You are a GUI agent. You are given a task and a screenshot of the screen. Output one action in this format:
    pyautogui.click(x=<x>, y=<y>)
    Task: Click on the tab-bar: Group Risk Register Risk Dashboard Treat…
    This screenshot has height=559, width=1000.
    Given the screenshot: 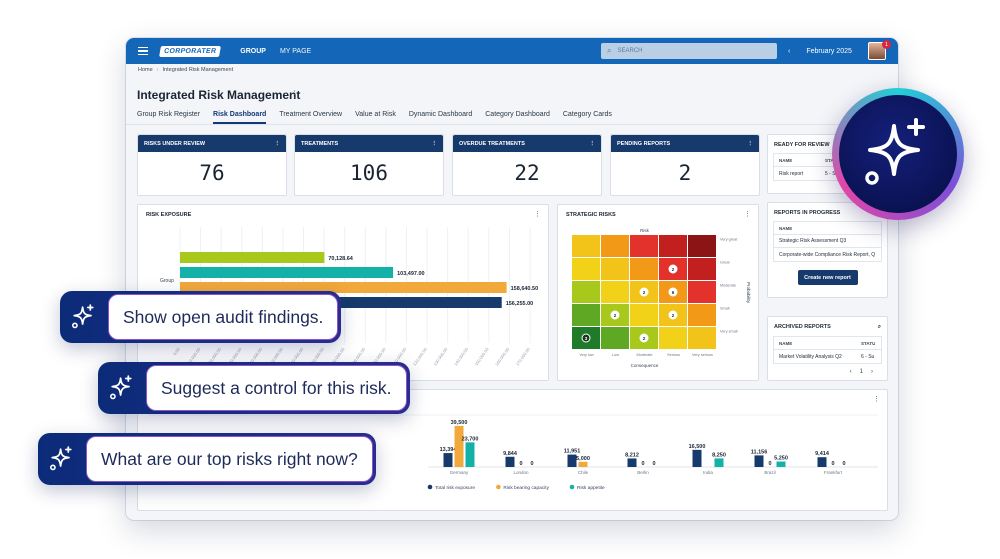 What is the action you would take?
    pyautogui.click(x=374, y=117)
    